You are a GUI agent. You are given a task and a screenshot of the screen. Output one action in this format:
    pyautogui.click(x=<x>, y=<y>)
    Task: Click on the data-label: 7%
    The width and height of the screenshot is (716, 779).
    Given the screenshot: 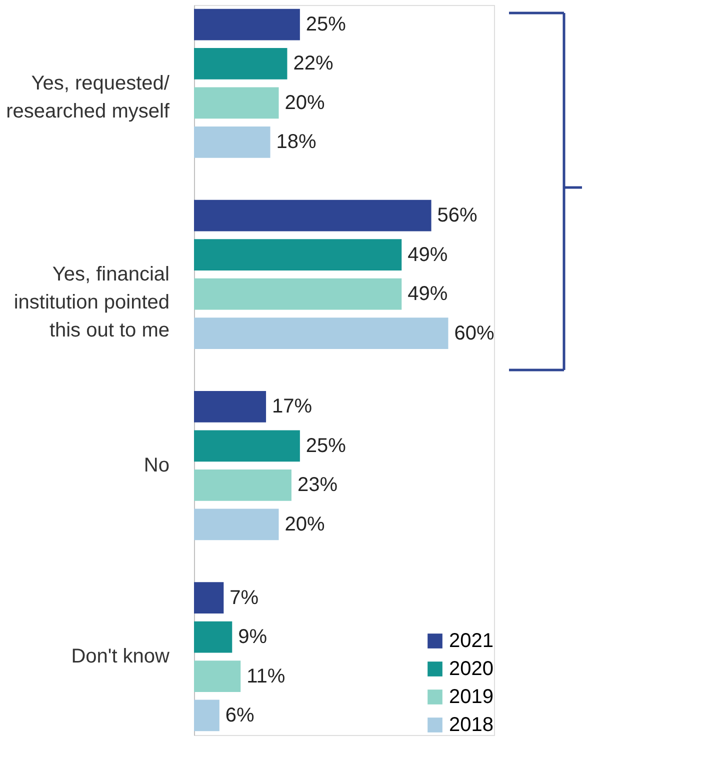 What is the action you would take?
    pyautogui.click(x=244, y=597)
    